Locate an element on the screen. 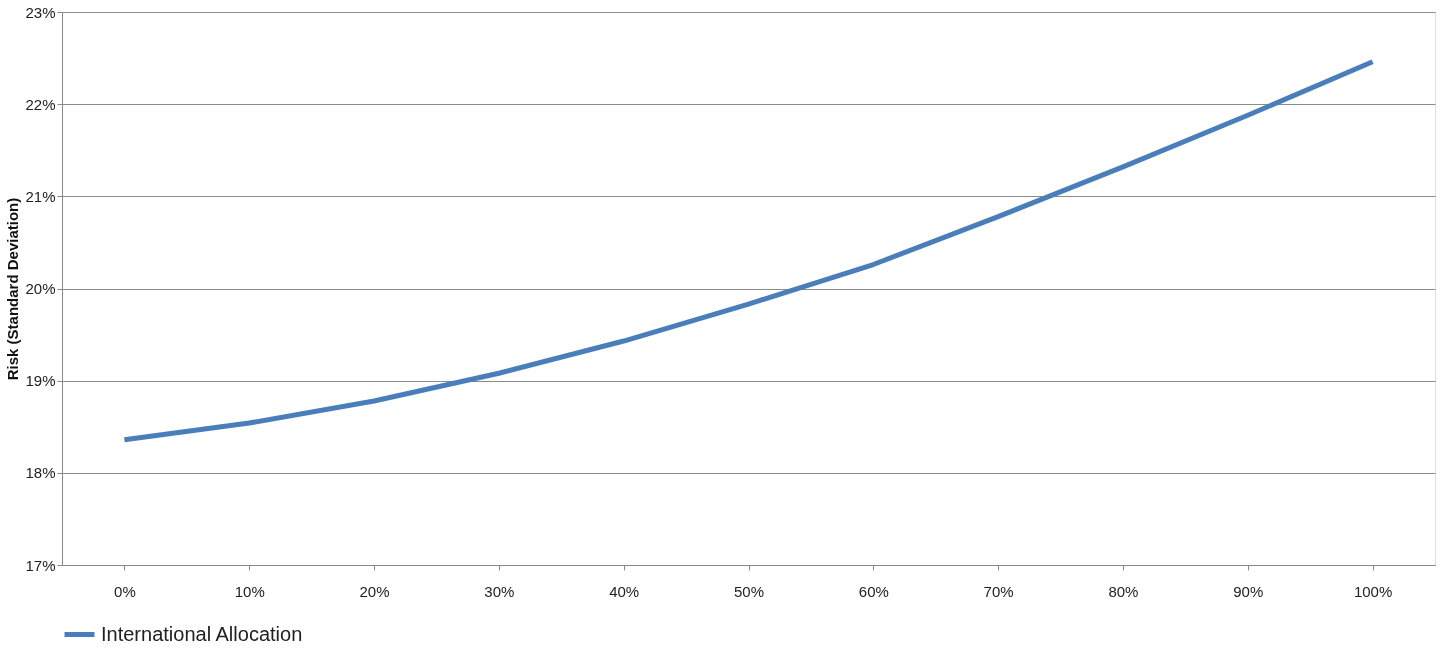  y-axis-title: Risk (Standard Deviation) is located at coordinates (13, 289).